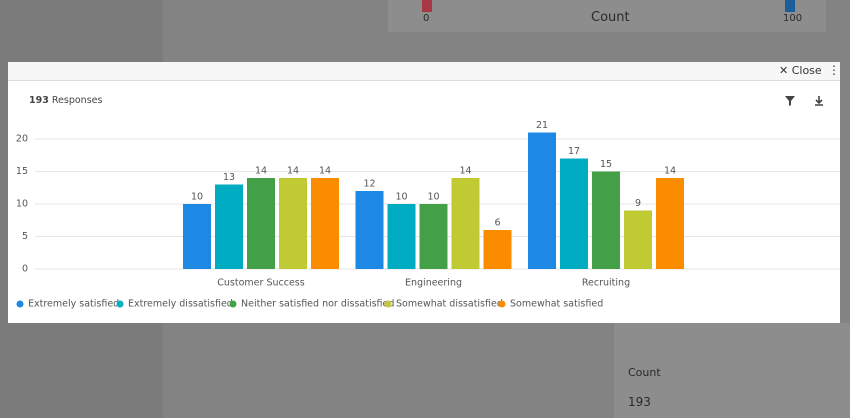  I want to click on modal-header: ✕ Close ⋮, so click(424, 71).